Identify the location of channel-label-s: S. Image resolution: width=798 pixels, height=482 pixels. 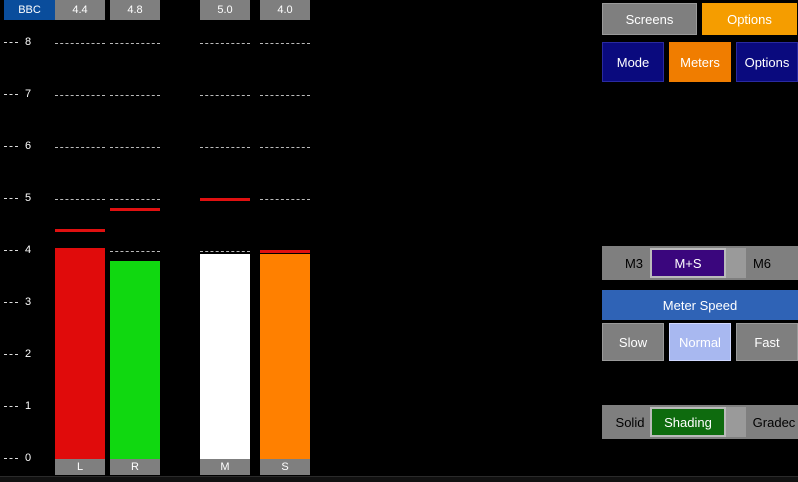
(285, 467).